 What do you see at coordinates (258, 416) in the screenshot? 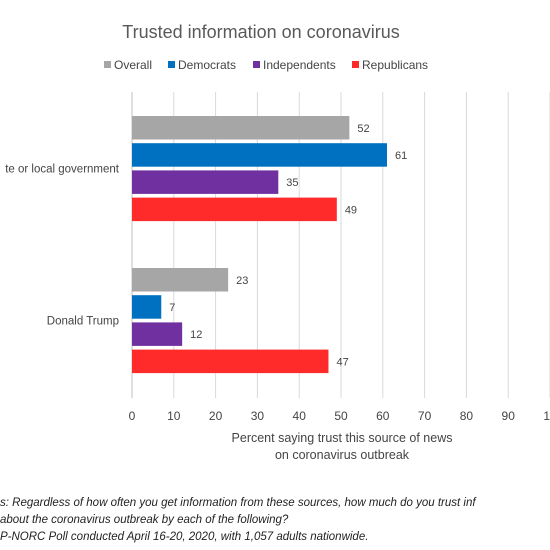
I see `x-tick-label: 30` at bounding box center [258, 416].